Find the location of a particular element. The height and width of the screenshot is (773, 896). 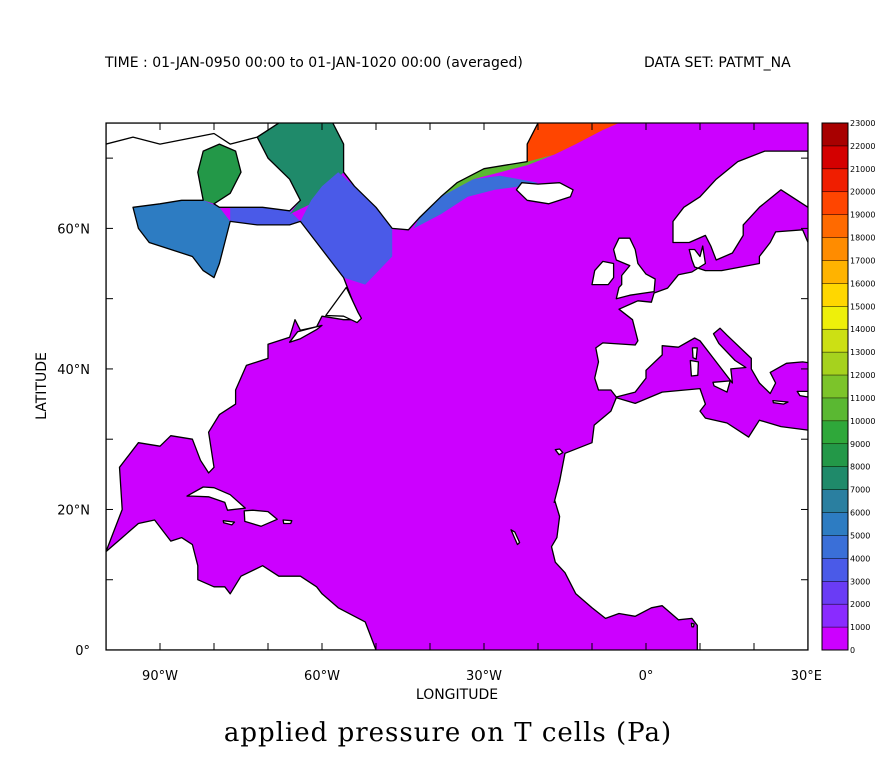

colorbar-label: 8000 is located at coordinates (860, 467).